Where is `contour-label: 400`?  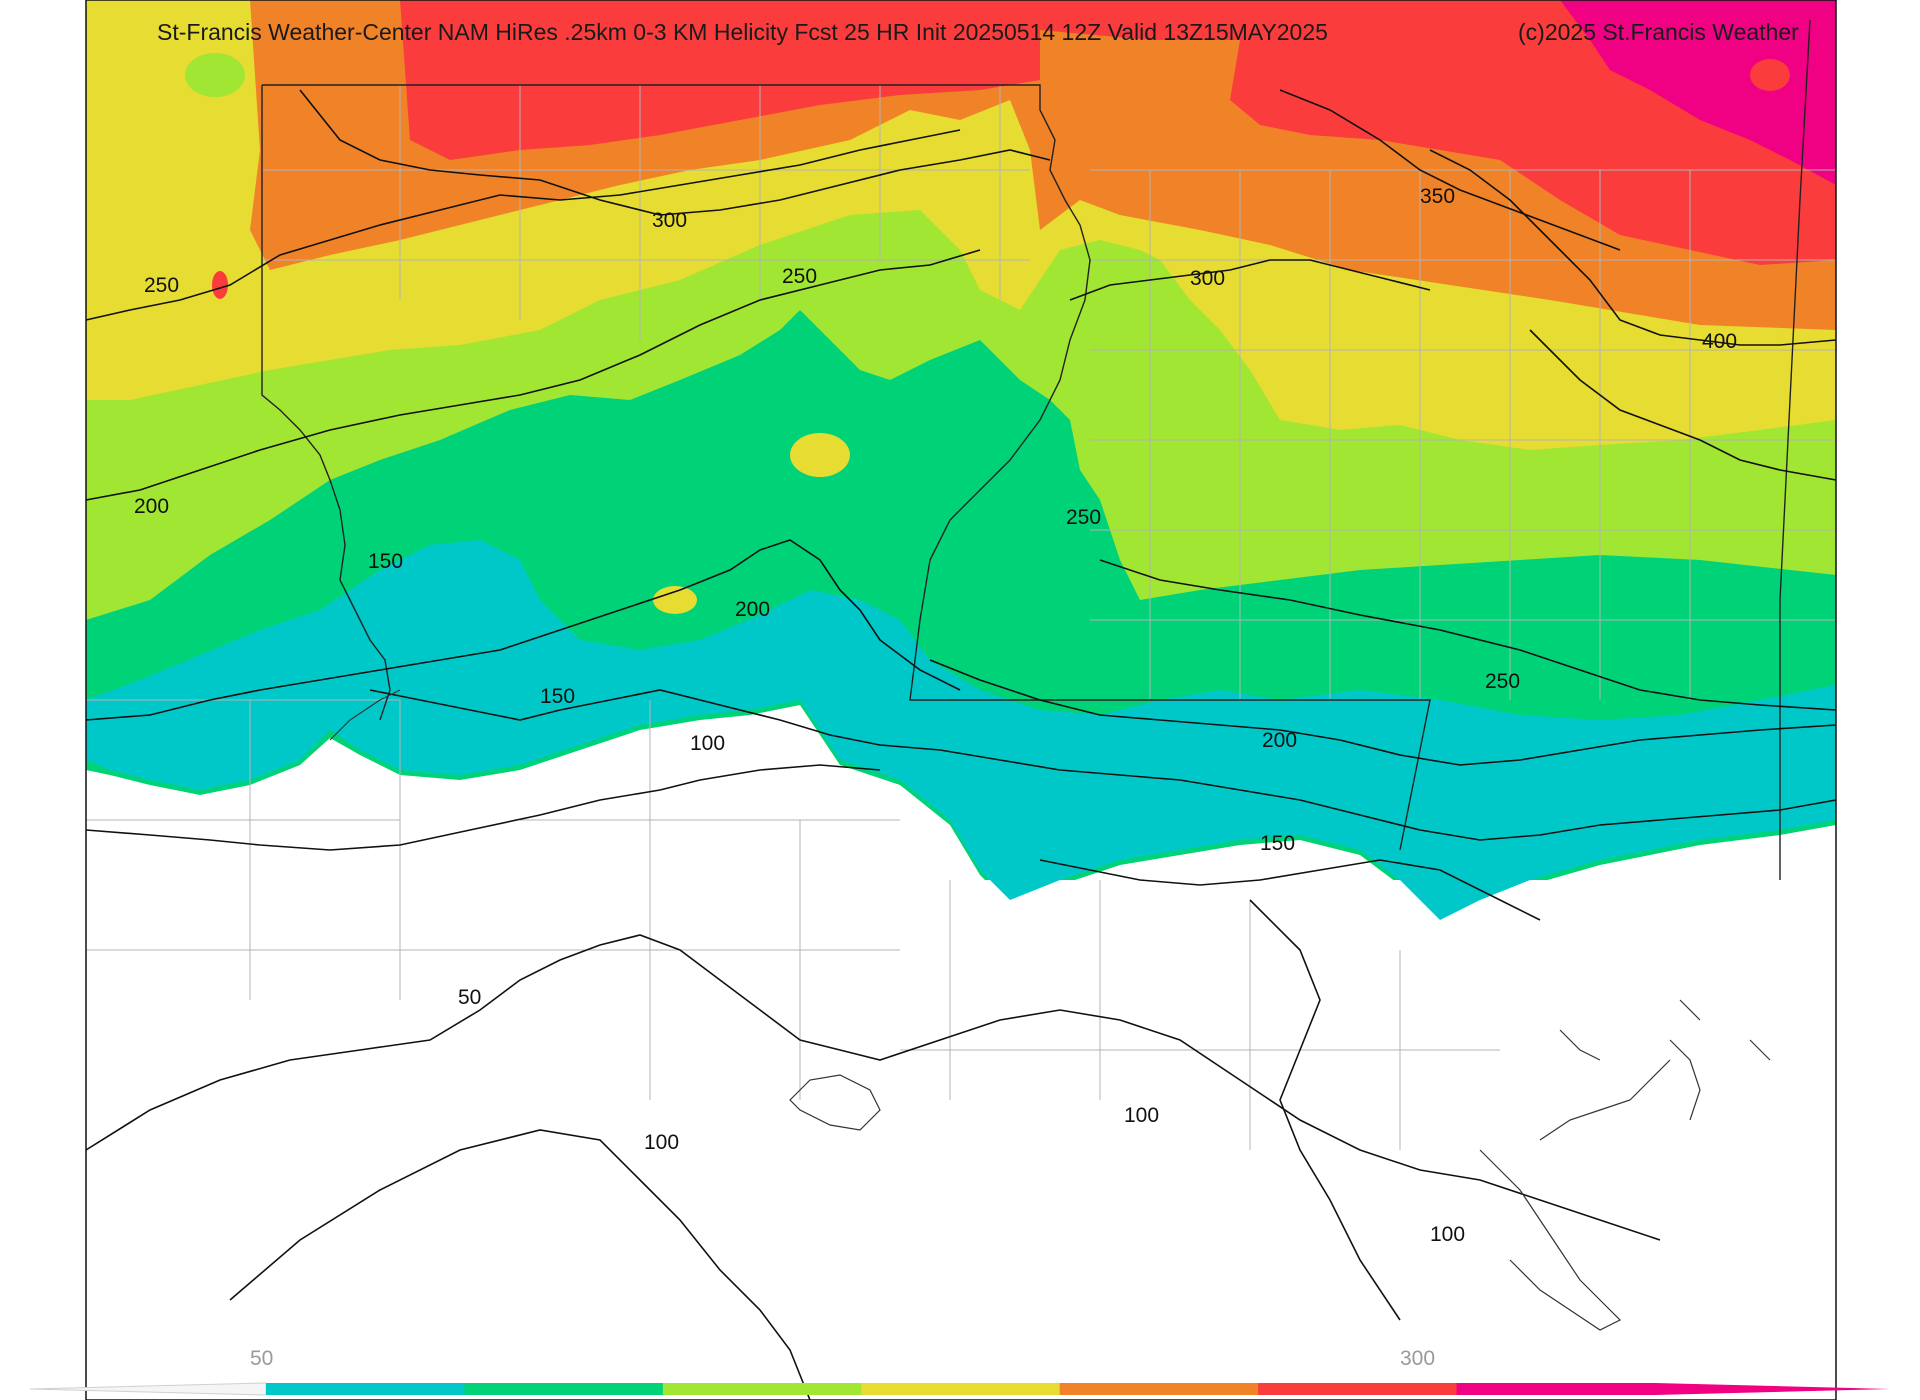
contour-label: 400 is located at coordinates (1719, 341).